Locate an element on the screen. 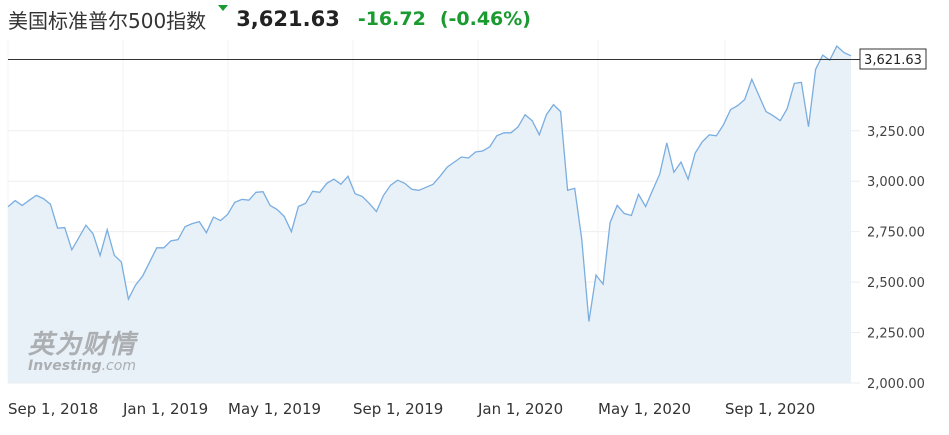  x-tick-label: Jan 1, 2019 is located at coordinates (165, 409).